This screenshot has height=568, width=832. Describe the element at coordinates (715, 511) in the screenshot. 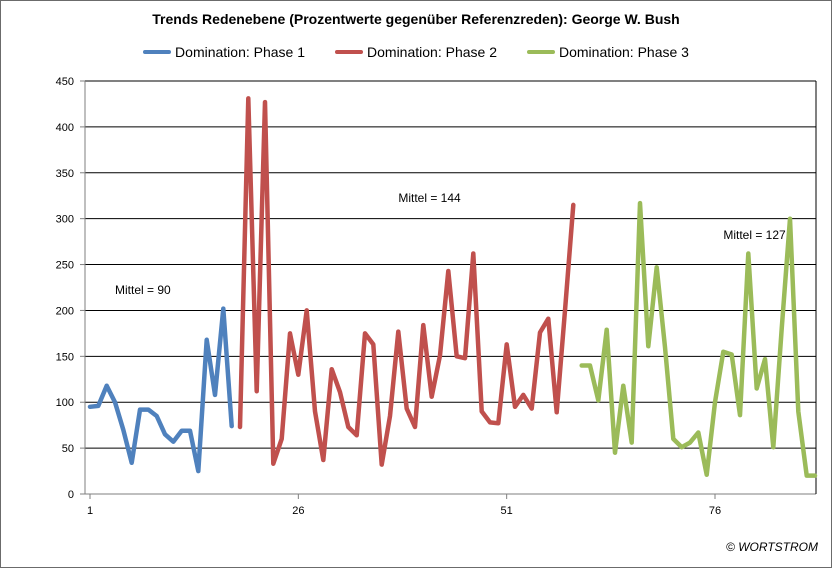

I see `x-tick-label-76: 76` at that location.